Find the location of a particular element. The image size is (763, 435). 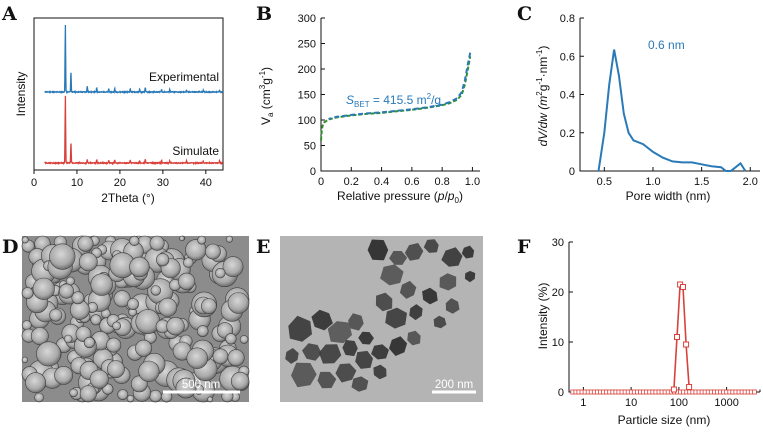

y-tick-label-c: 0 is located at coordinates (572, 172).